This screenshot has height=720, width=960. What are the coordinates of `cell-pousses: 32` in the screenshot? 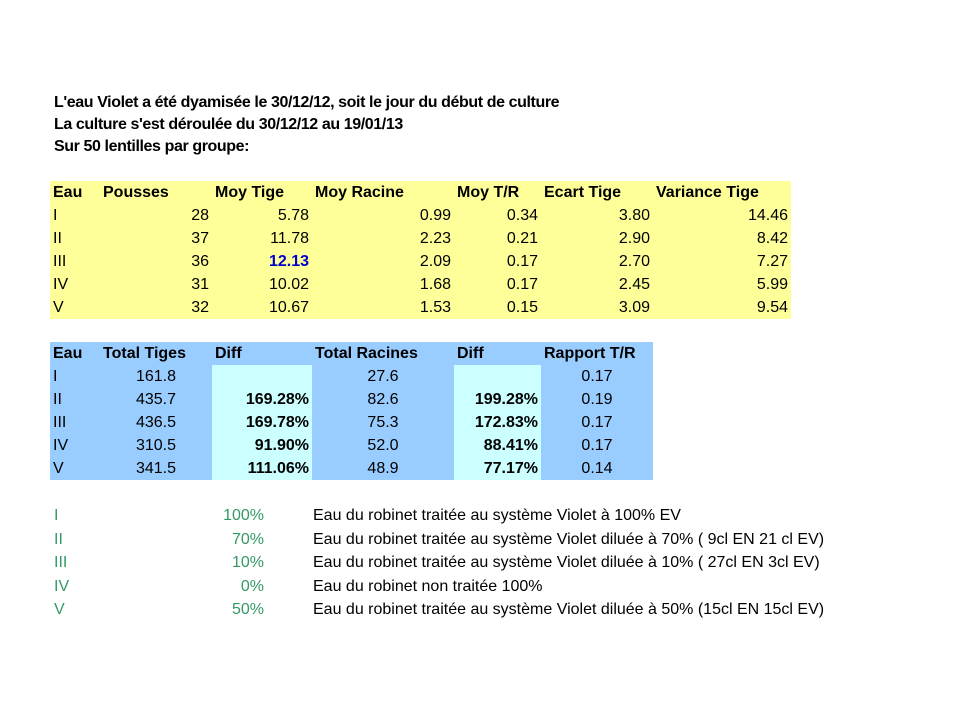 It's located at (200, 307).